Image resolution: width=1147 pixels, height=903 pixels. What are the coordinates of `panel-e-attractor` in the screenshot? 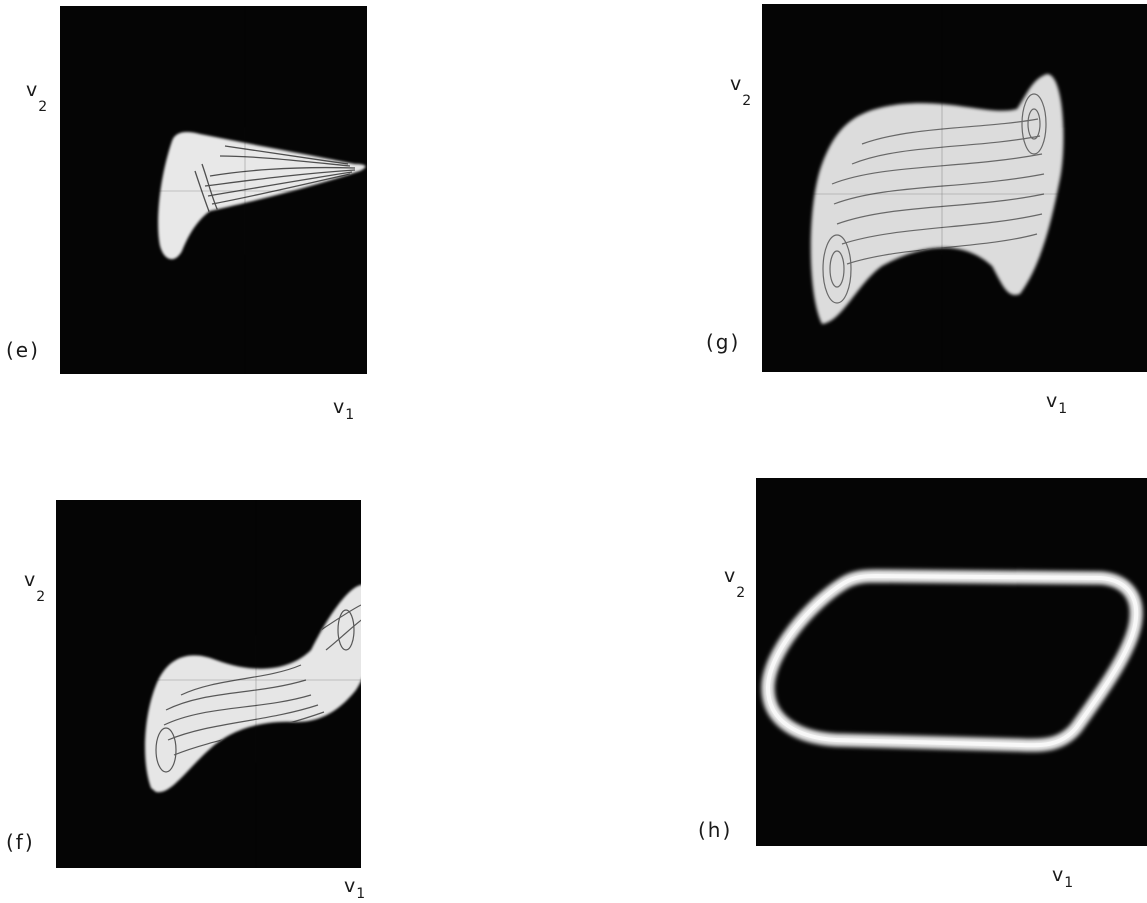 It's located at (213, 190).